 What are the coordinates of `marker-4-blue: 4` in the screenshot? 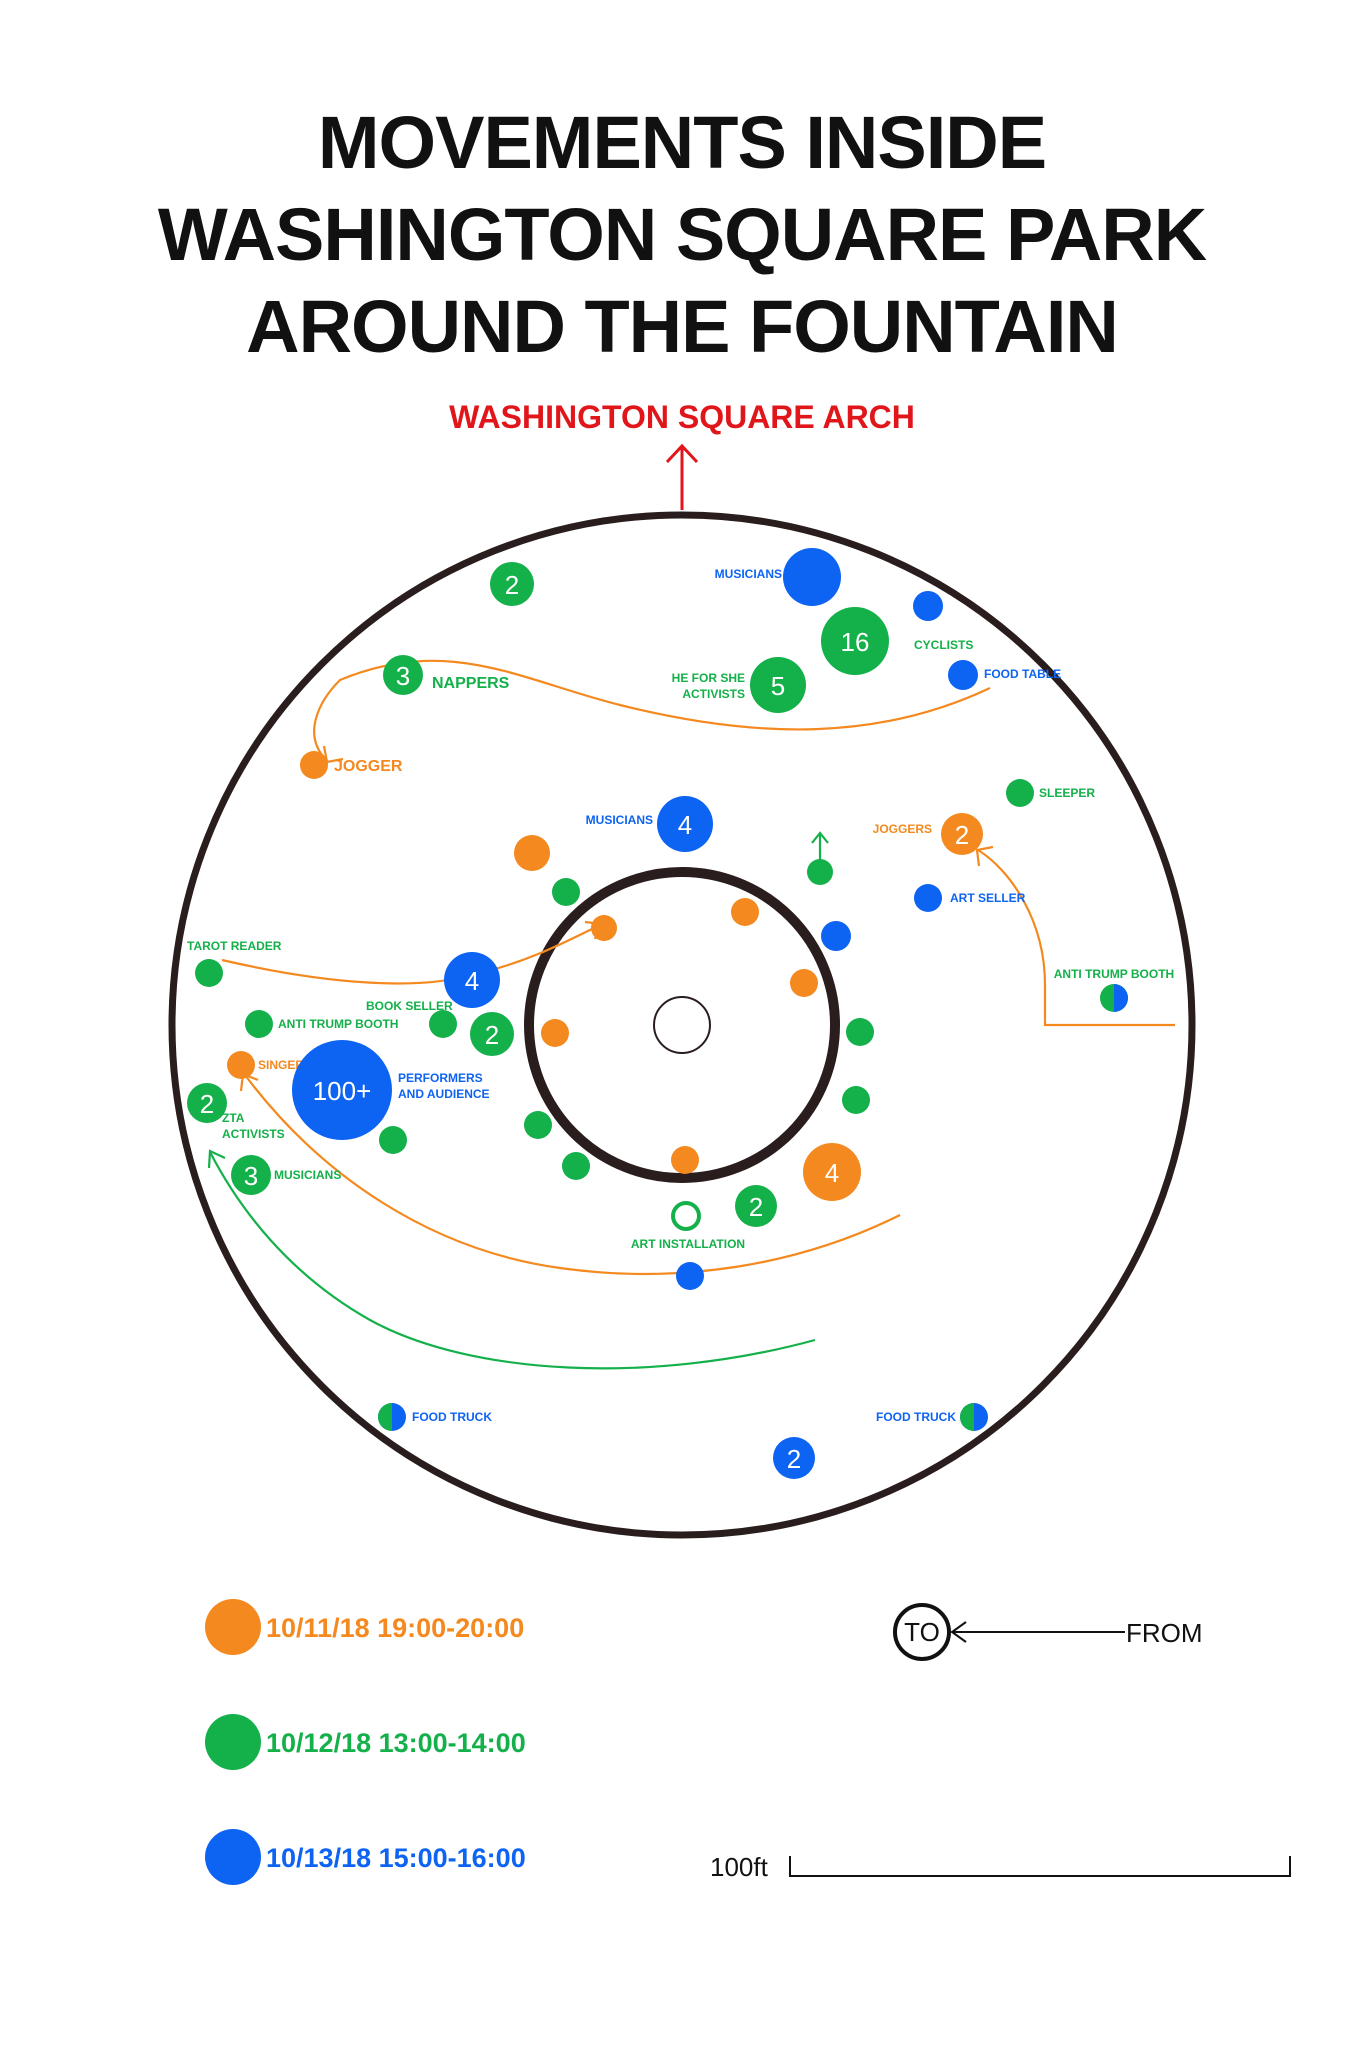 It's located at (472, 980).